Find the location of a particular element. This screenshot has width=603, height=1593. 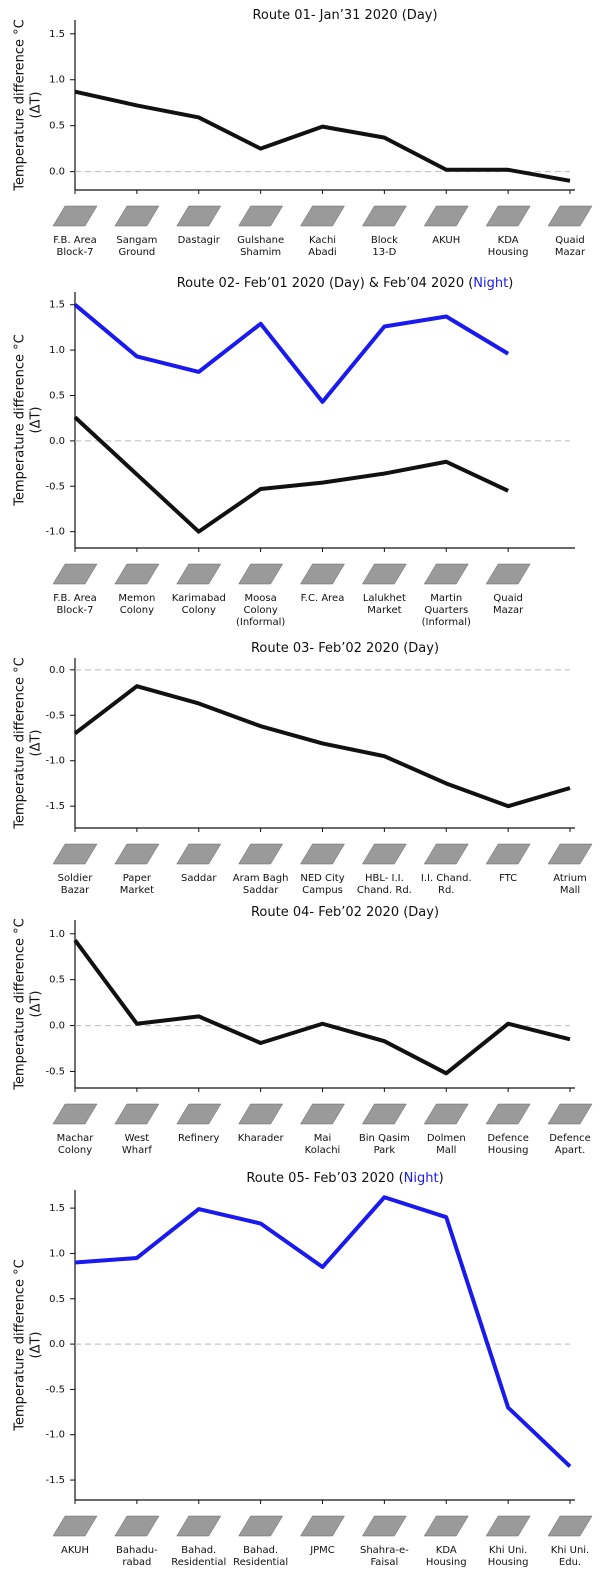

x-tick-label: Atrium Mall is located at coordinates (570, 884).